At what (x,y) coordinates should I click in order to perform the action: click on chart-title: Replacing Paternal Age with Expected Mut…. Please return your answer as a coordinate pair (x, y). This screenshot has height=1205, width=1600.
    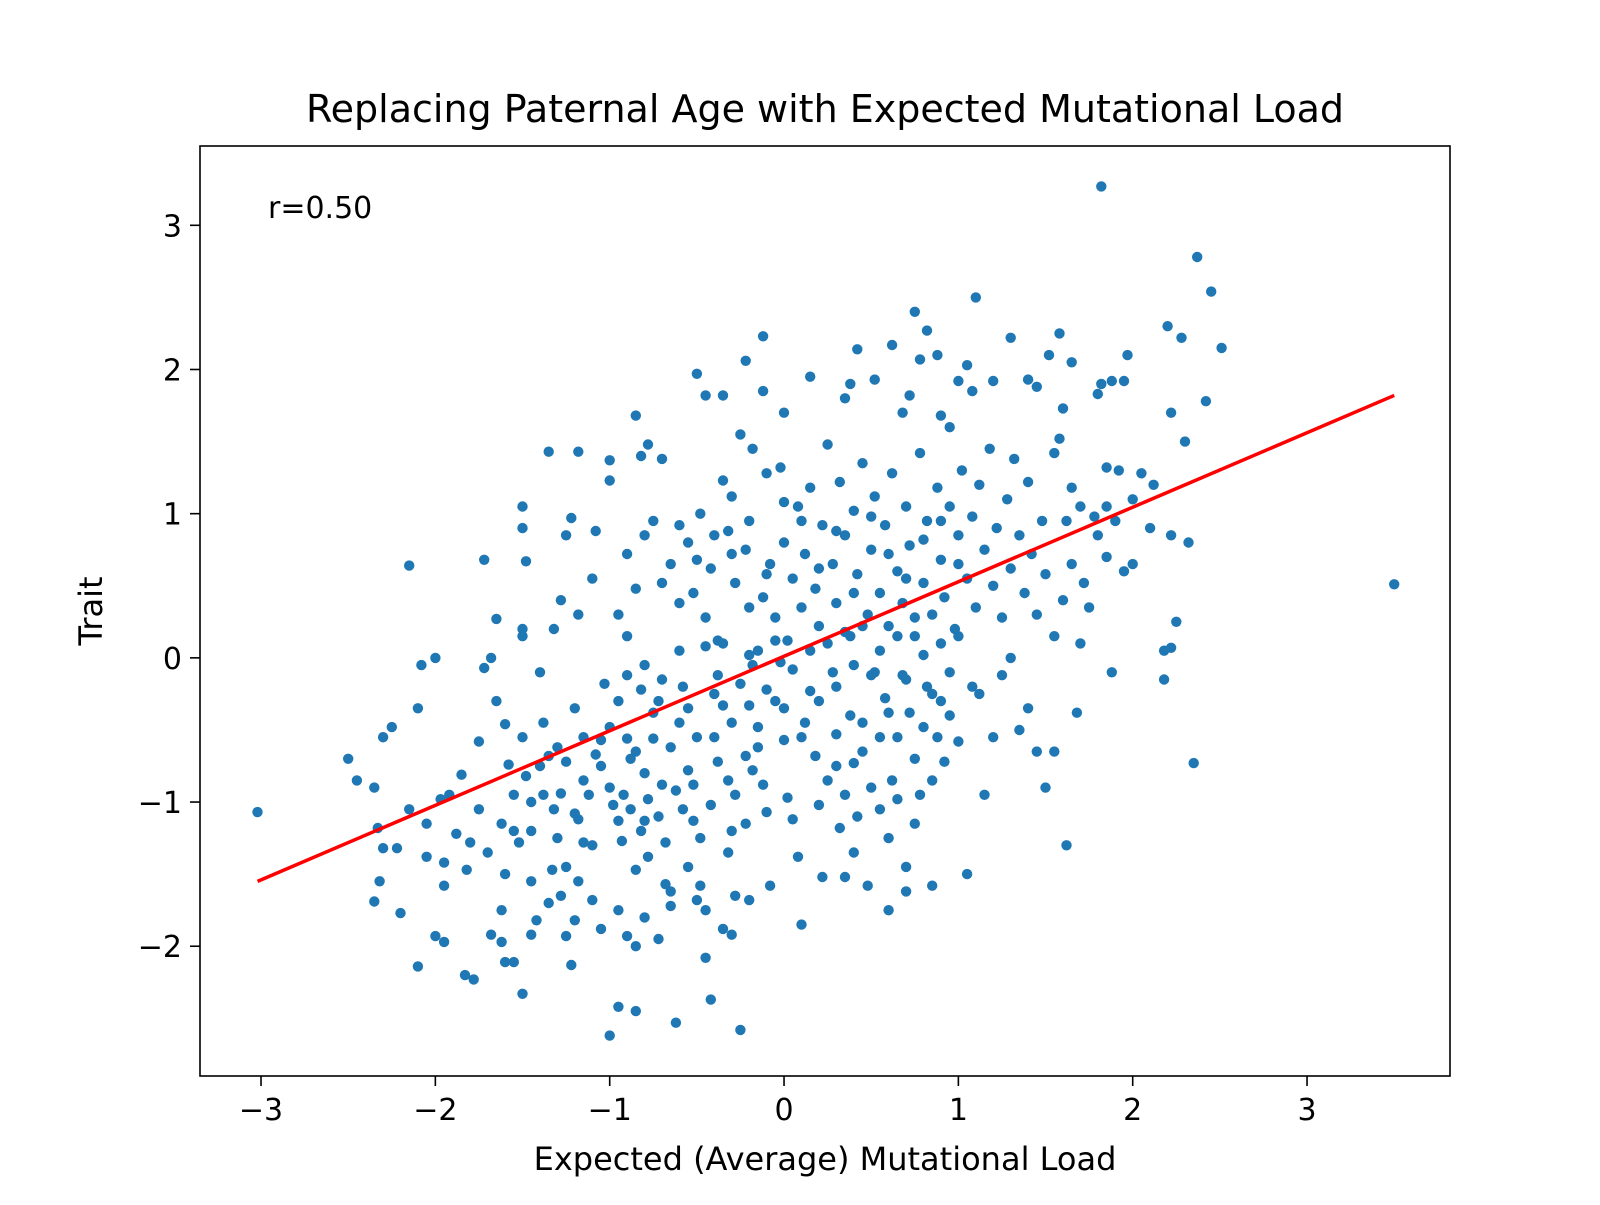
    Looking at the image, I should click on (825, 109).